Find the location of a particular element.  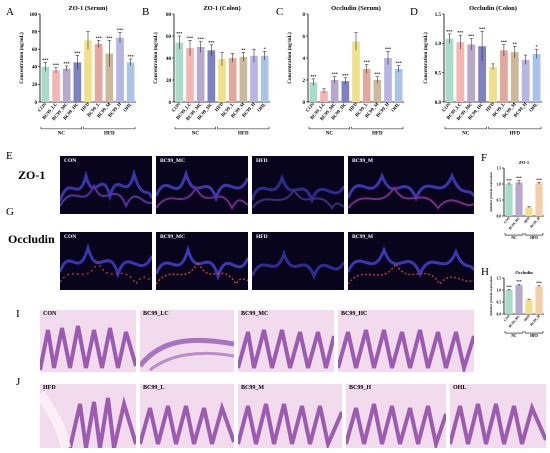

histo-caption: OHL is located at coordinates (460, 388).